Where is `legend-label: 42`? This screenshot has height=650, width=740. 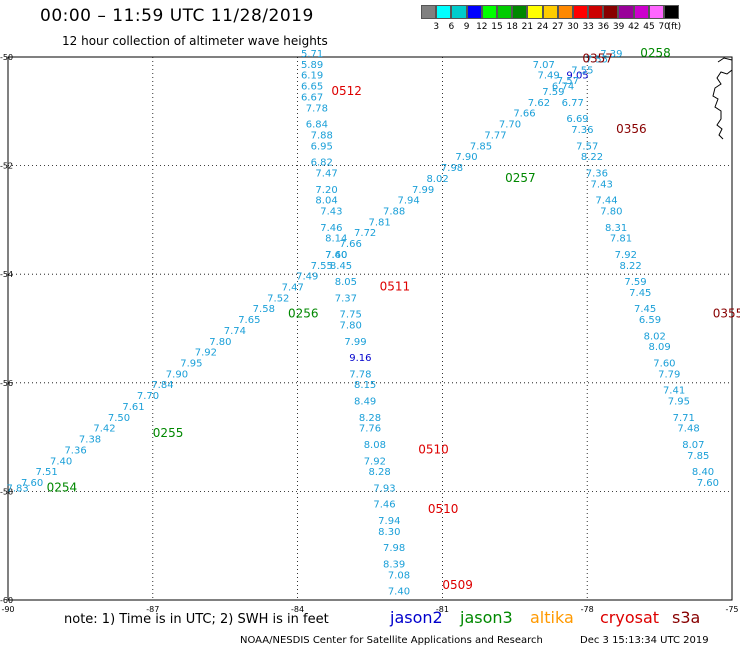
legend-label: 42 is located at coordinates (634, 27).